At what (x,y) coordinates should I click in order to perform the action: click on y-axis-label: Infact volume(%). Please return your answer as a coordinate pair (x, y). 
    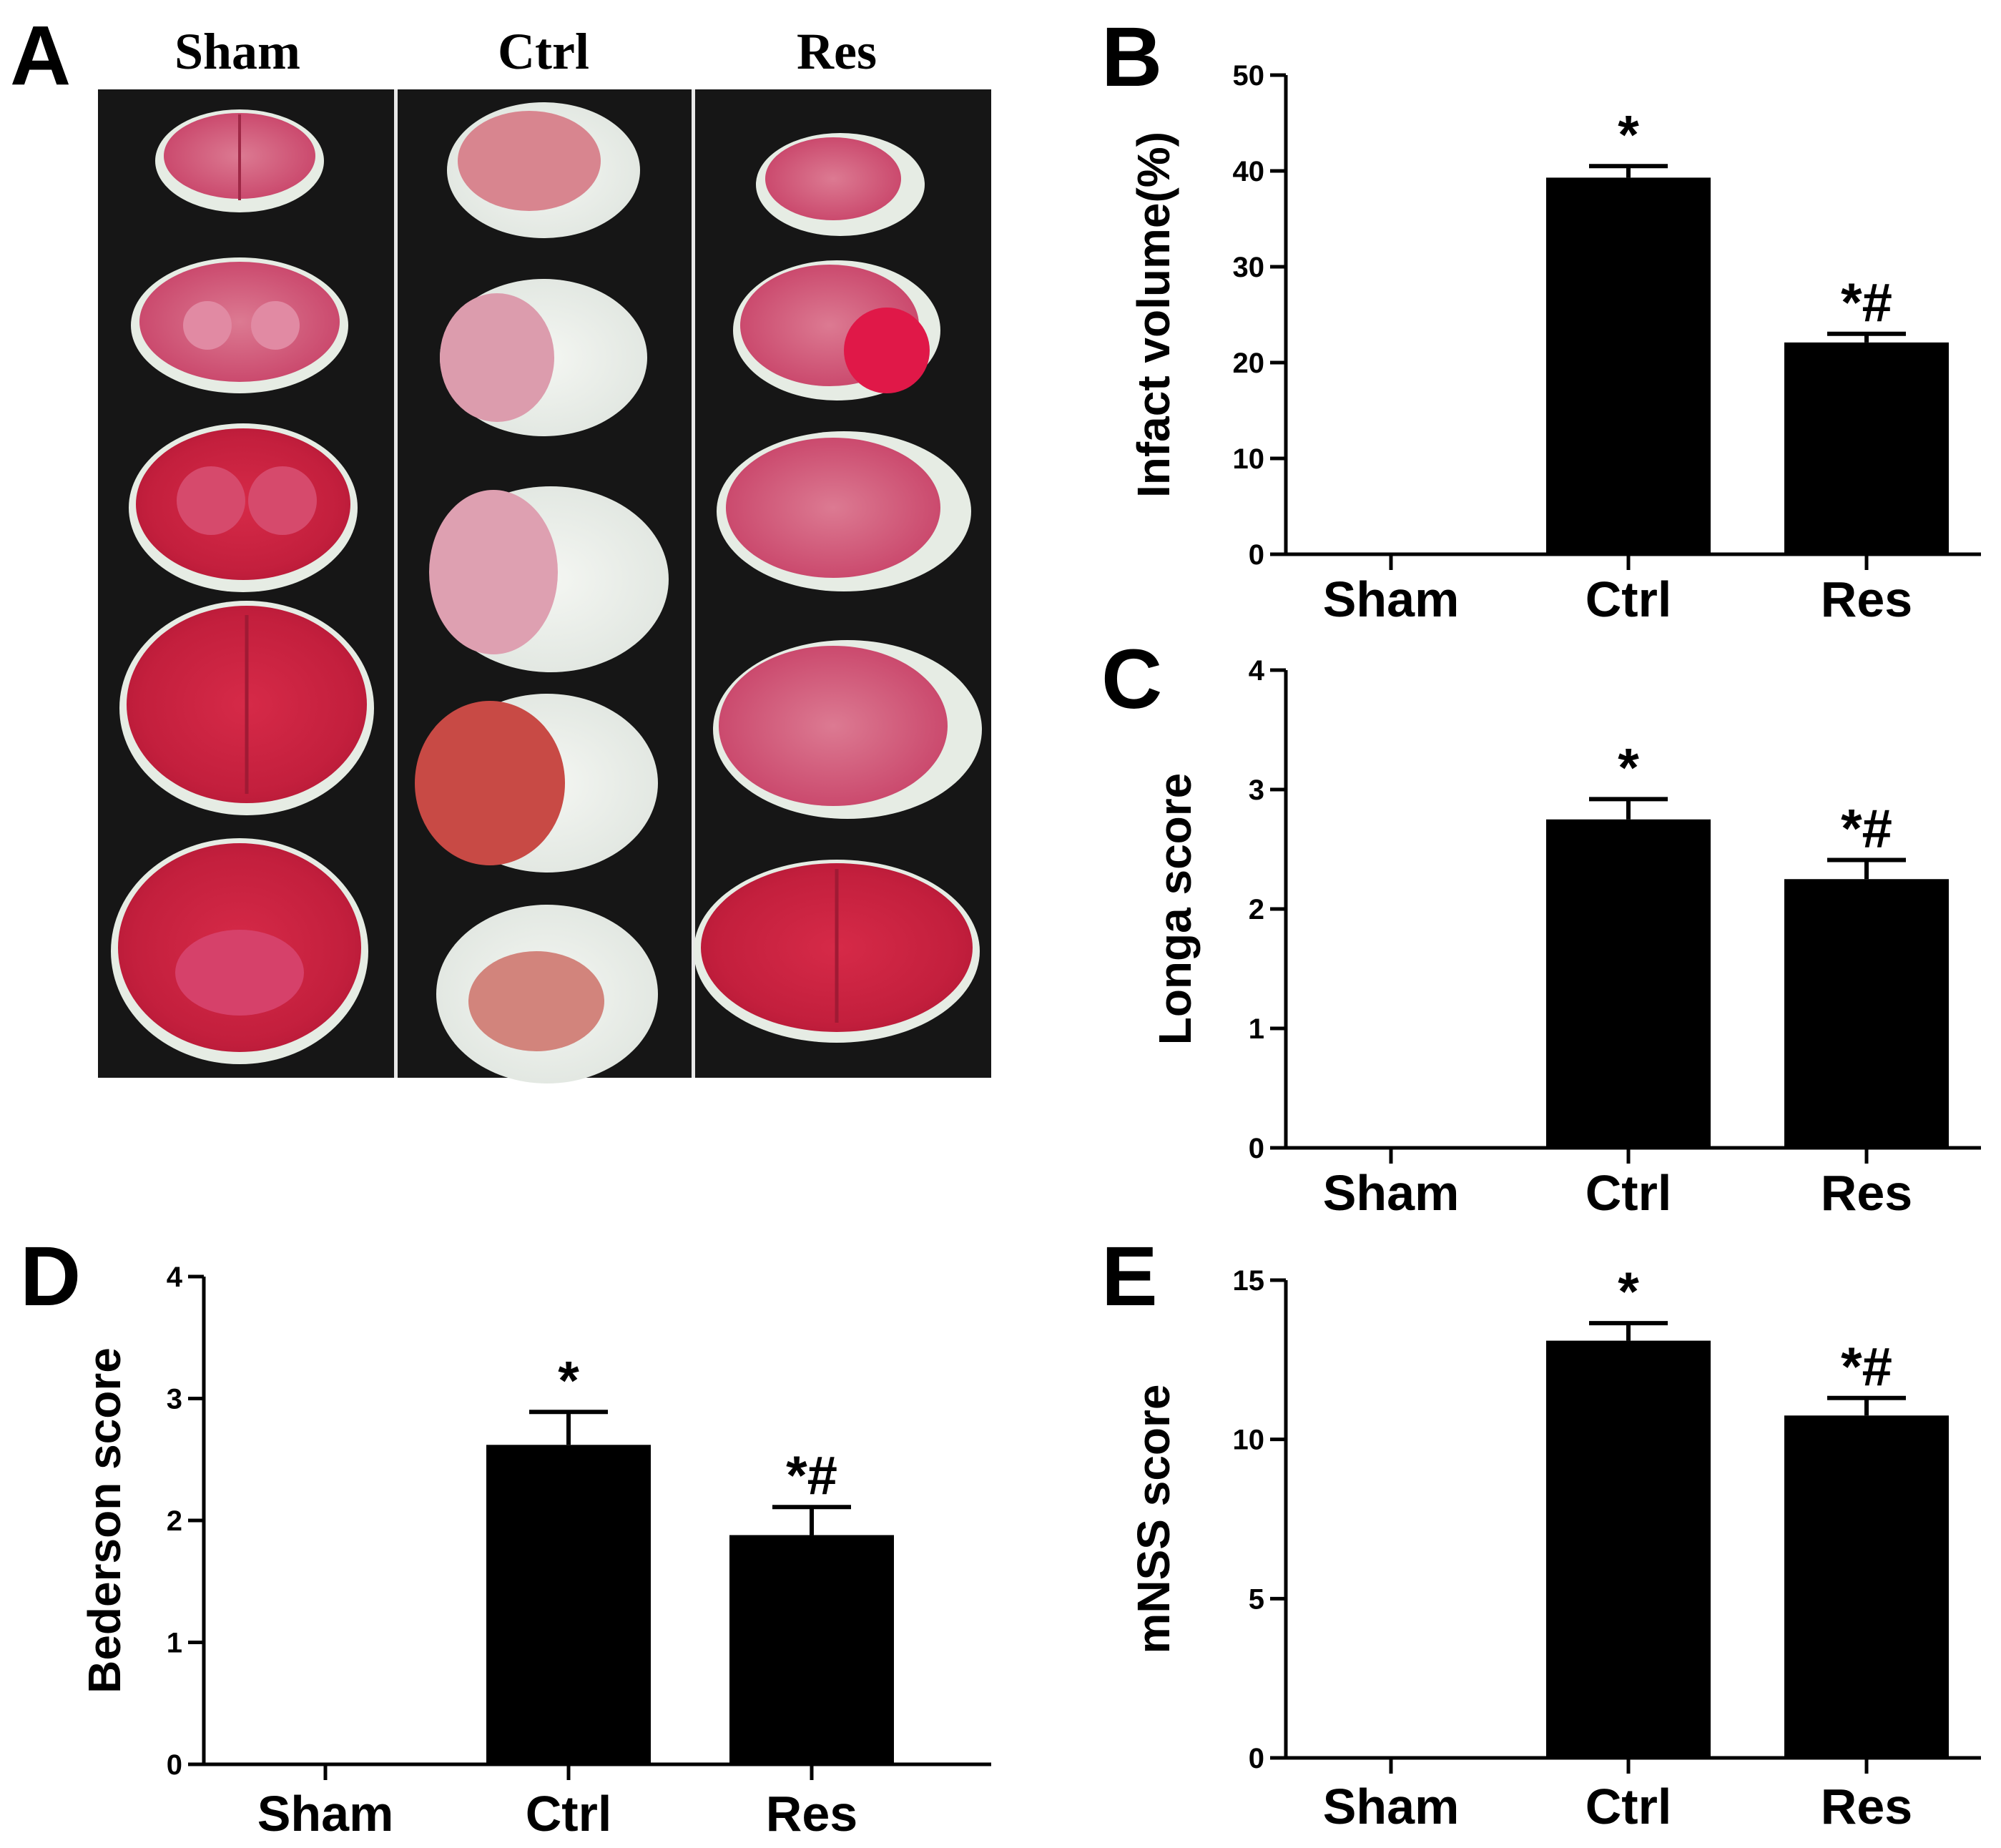
    Looking at the image, I should click on (1153, 315).